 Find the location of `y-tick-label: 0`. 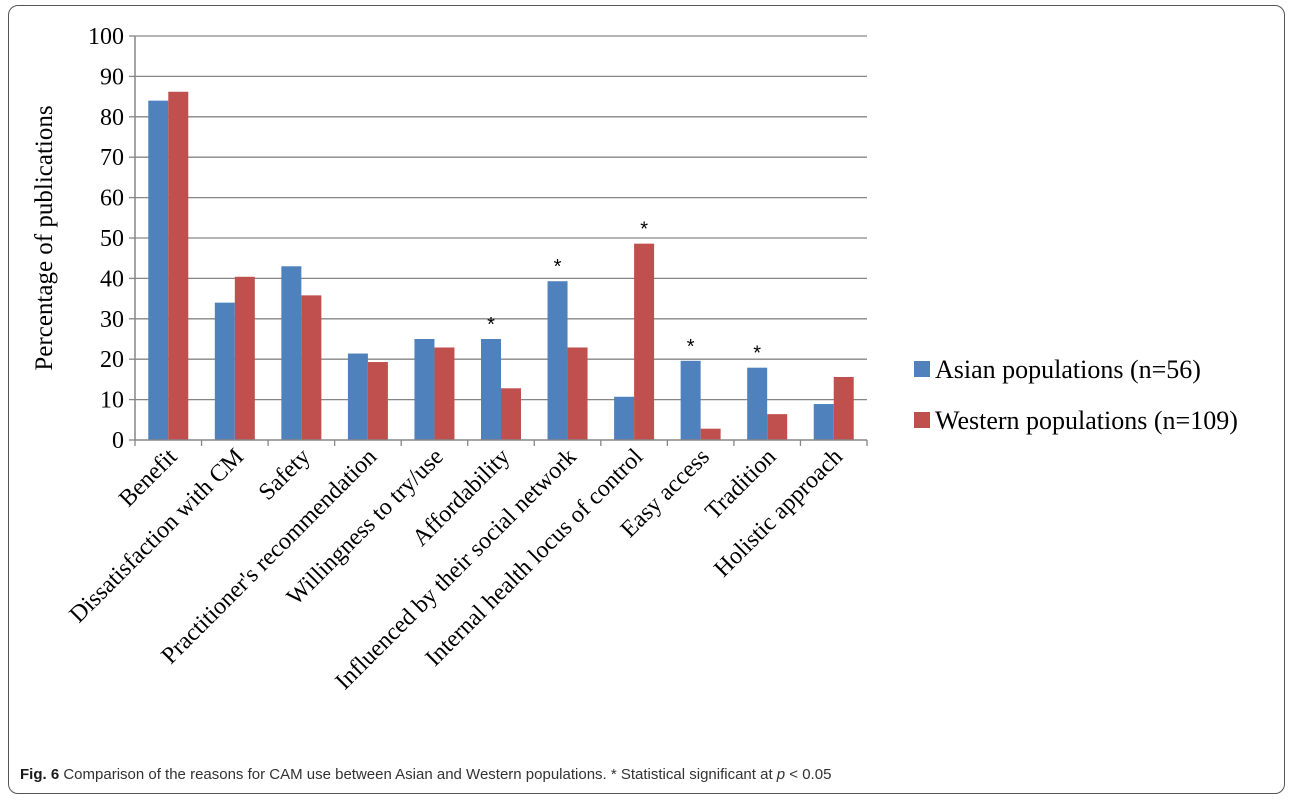

y-tick-label: 0 is located at coordinates (118, 441).